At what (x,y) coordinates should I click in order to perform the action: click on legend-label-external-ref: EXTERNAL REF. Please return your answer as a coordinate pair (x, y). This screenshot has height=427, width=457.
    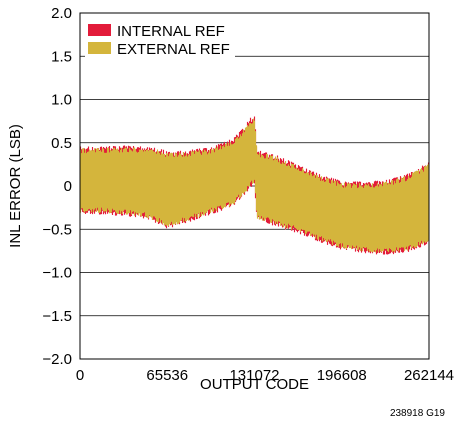
    Looking at the image, I should click on (173, 49).